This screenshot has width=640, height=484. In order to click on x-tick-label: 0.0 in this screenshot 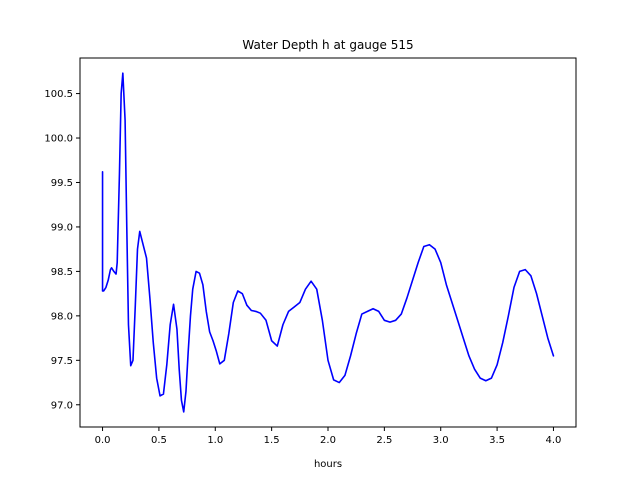, I will do `click(103, 440)`.